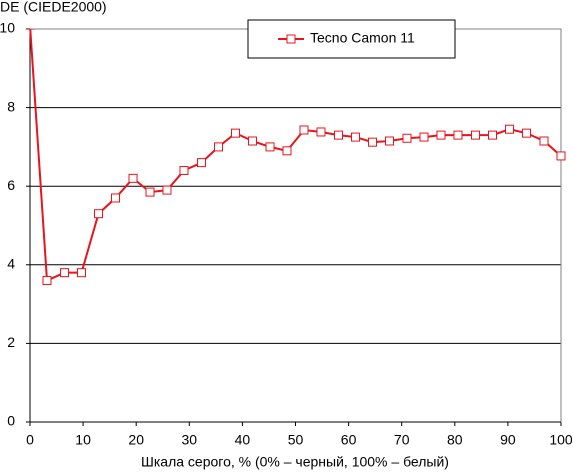 Image resolution: width=573 pixels, height=472 pixels. Describe the element at coordinates (83, 440) in the screenshot. I see `x-tick-label: 10` at that location.